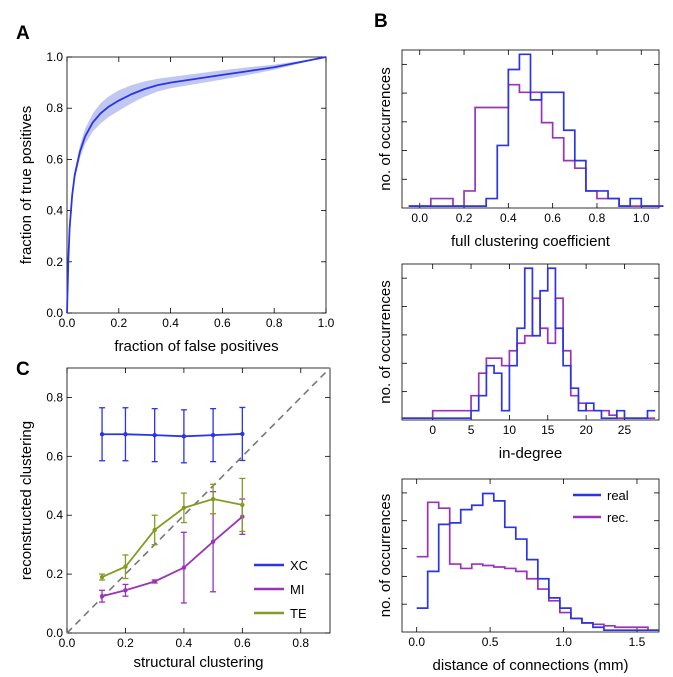 Image resolution: width=673 pixels, height=677 pixels. What do you see at coordinates (299, 565) in the screenshot?
I see `legend-label-XC: XC` at bounding box center [299, 565].